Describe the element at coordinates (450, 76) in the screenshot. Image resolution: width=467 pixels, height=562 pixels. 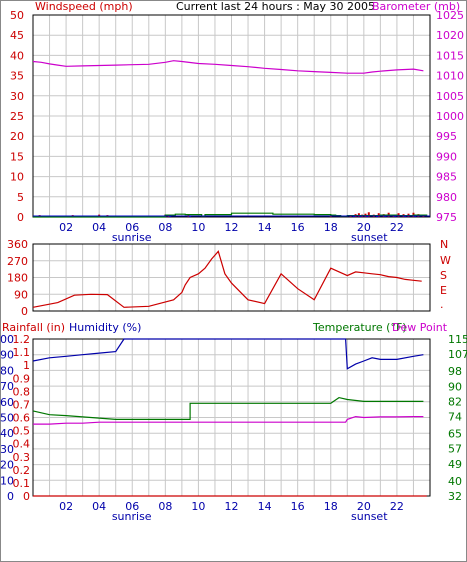
I see `barometer-tick-label: 1010` at that location.